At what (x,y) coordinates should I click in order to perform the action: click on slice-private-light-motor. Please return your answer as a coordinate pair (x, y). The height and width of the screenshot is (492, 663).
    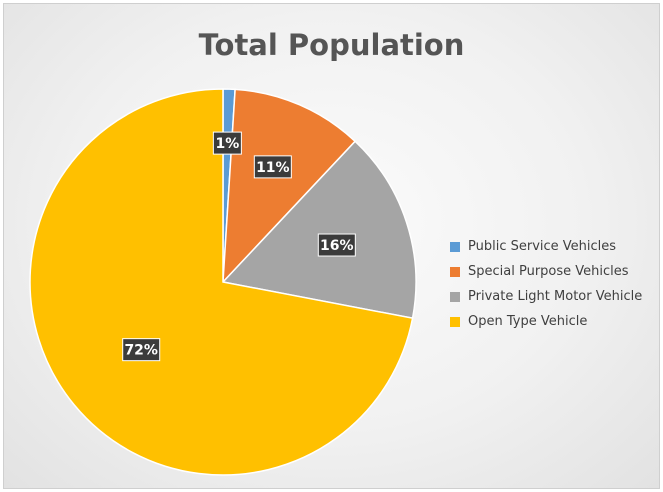
    Looking at the image, I should click on (319, 230).